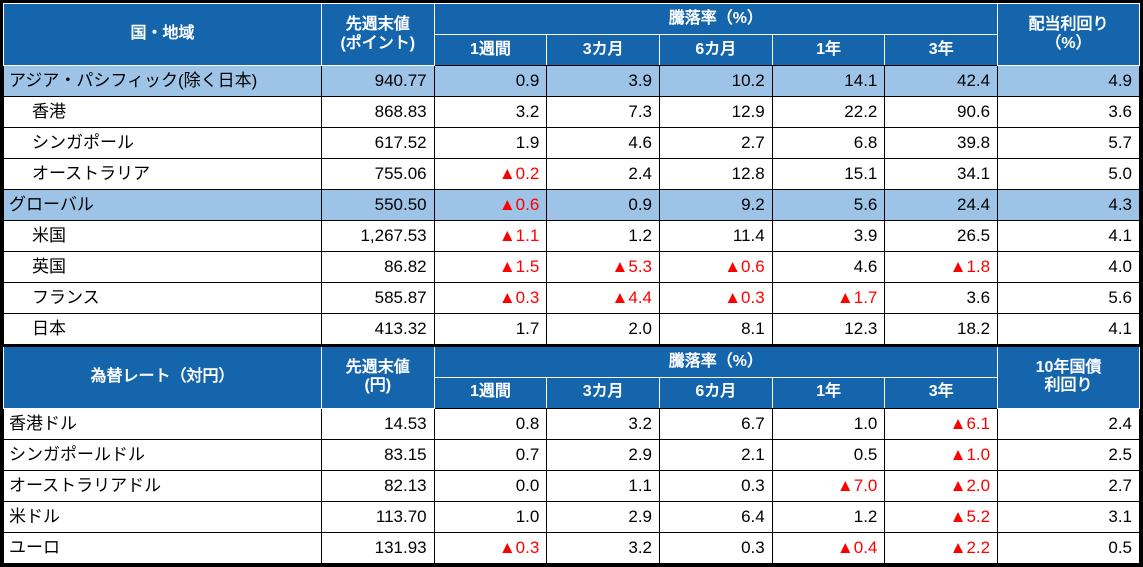 The image size is (1143, 567). I want to click on column-header-dividend-yield: 配当利回り （%）, so click(1068, 34).